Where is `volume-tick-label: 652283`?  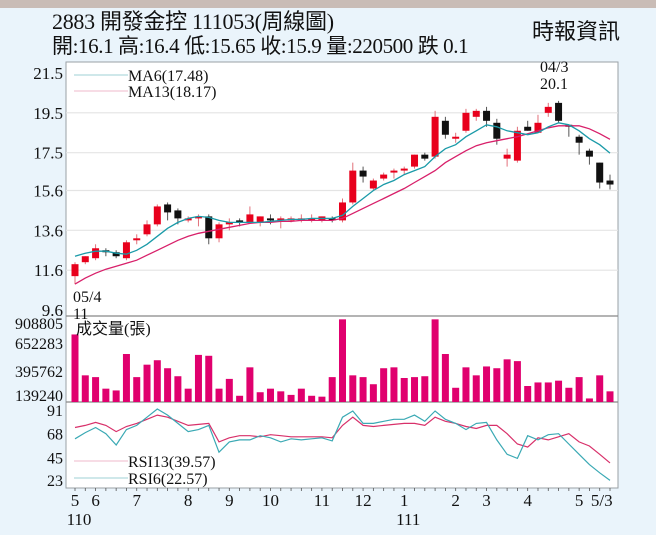 volume-tick-label: 652283 is located at coordinates (39, 344).